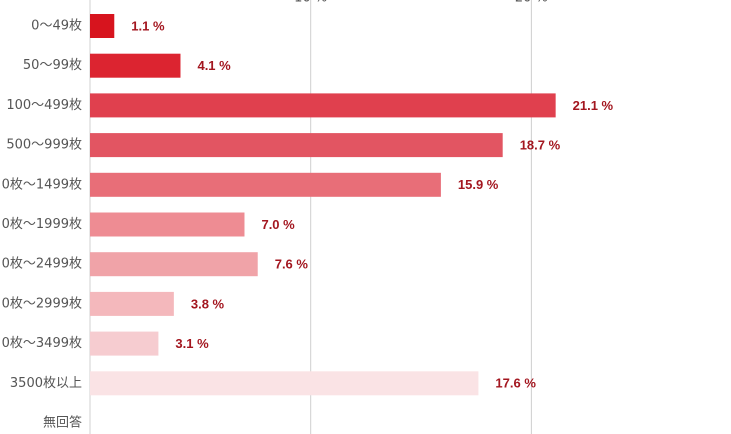 This screenshot has height=434, width=731. I want to click on y-tick-label: 100〜499枚, so click(44, 105).